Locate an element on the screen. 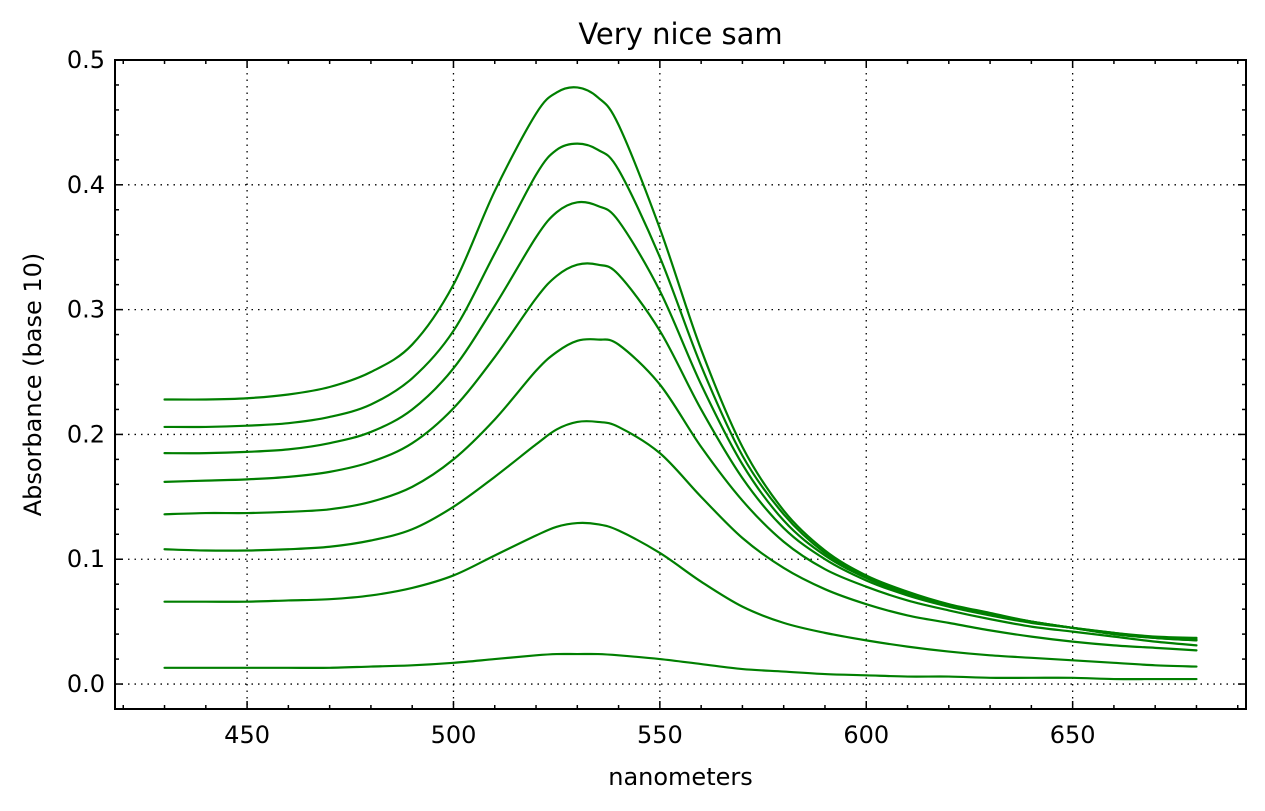 The height and width of the screenshot is (811, 1265). x-axis-title: nanometers is located at coordinates (680, 777).